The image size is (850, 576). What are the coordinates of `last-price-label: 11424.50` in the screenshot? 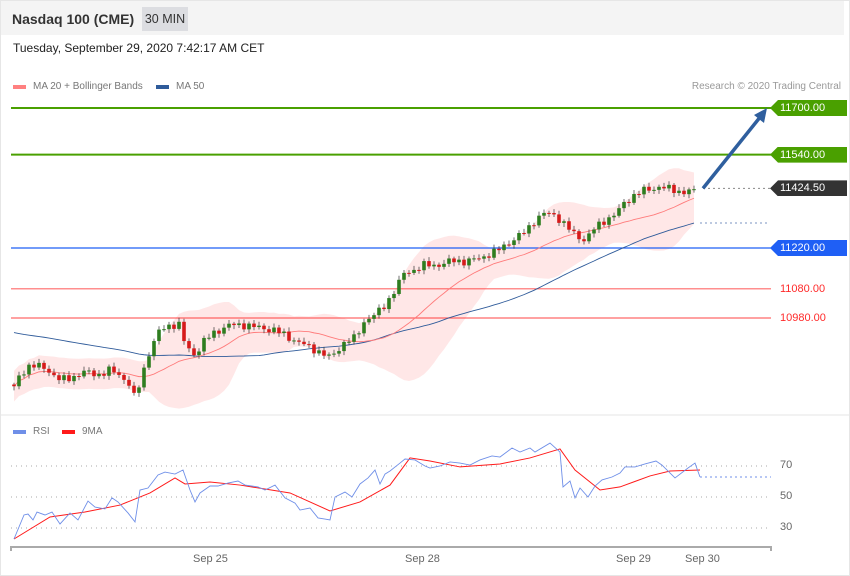 It's located at (808, 188).